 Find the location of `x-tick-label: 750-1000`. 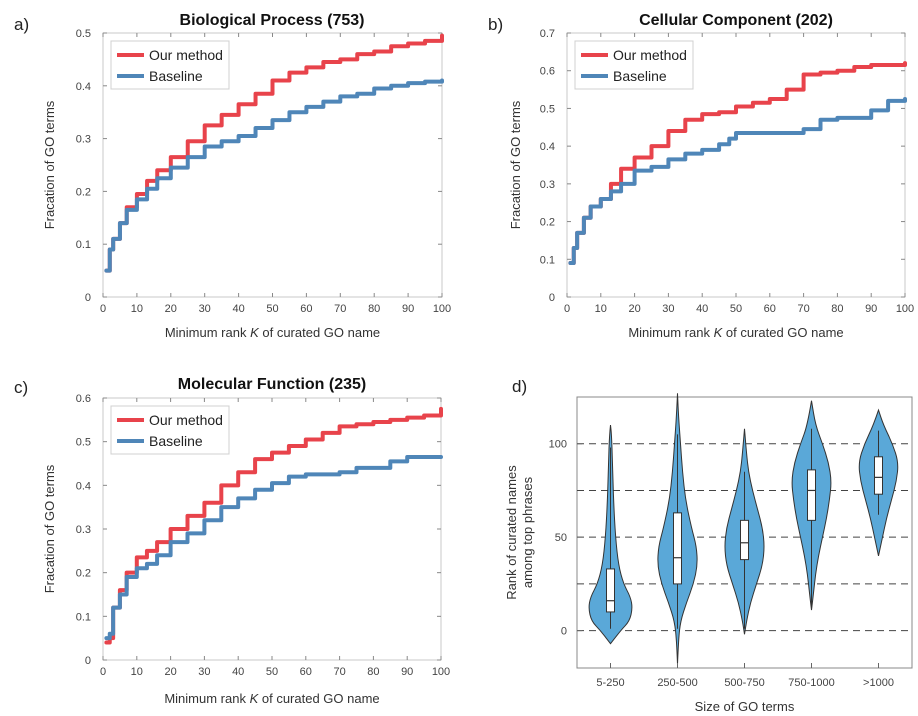

x-tick-label: 750-1000 is located at coordinates (811, 683).